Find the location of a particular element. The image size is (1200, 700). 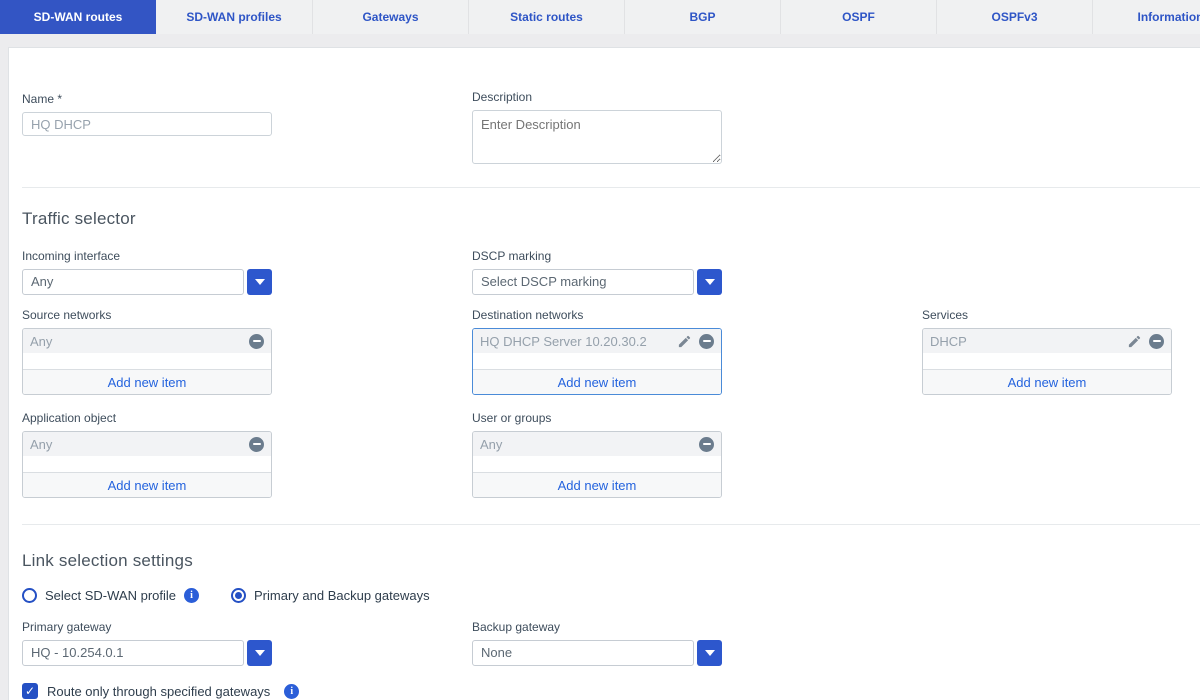

dscp-marking-group: DSCP marking Select DSCP marking is located at coordinates (597, 272).